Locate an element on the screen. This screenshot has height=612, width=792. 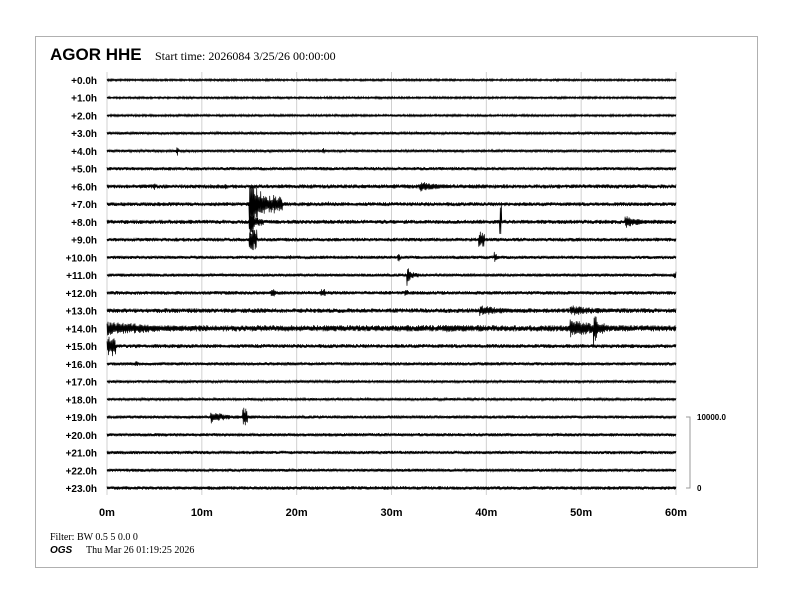
row-label: +0.0h is located at coordinates (84, 81).